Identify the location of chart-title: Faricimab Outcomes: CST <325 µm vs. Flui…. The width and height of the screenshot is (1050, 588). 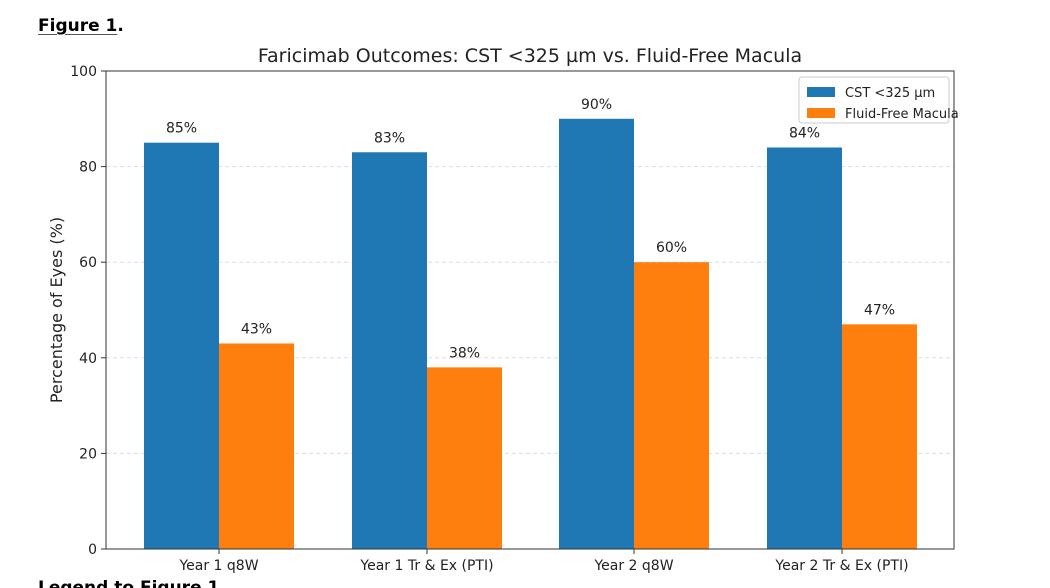
(530, 56).